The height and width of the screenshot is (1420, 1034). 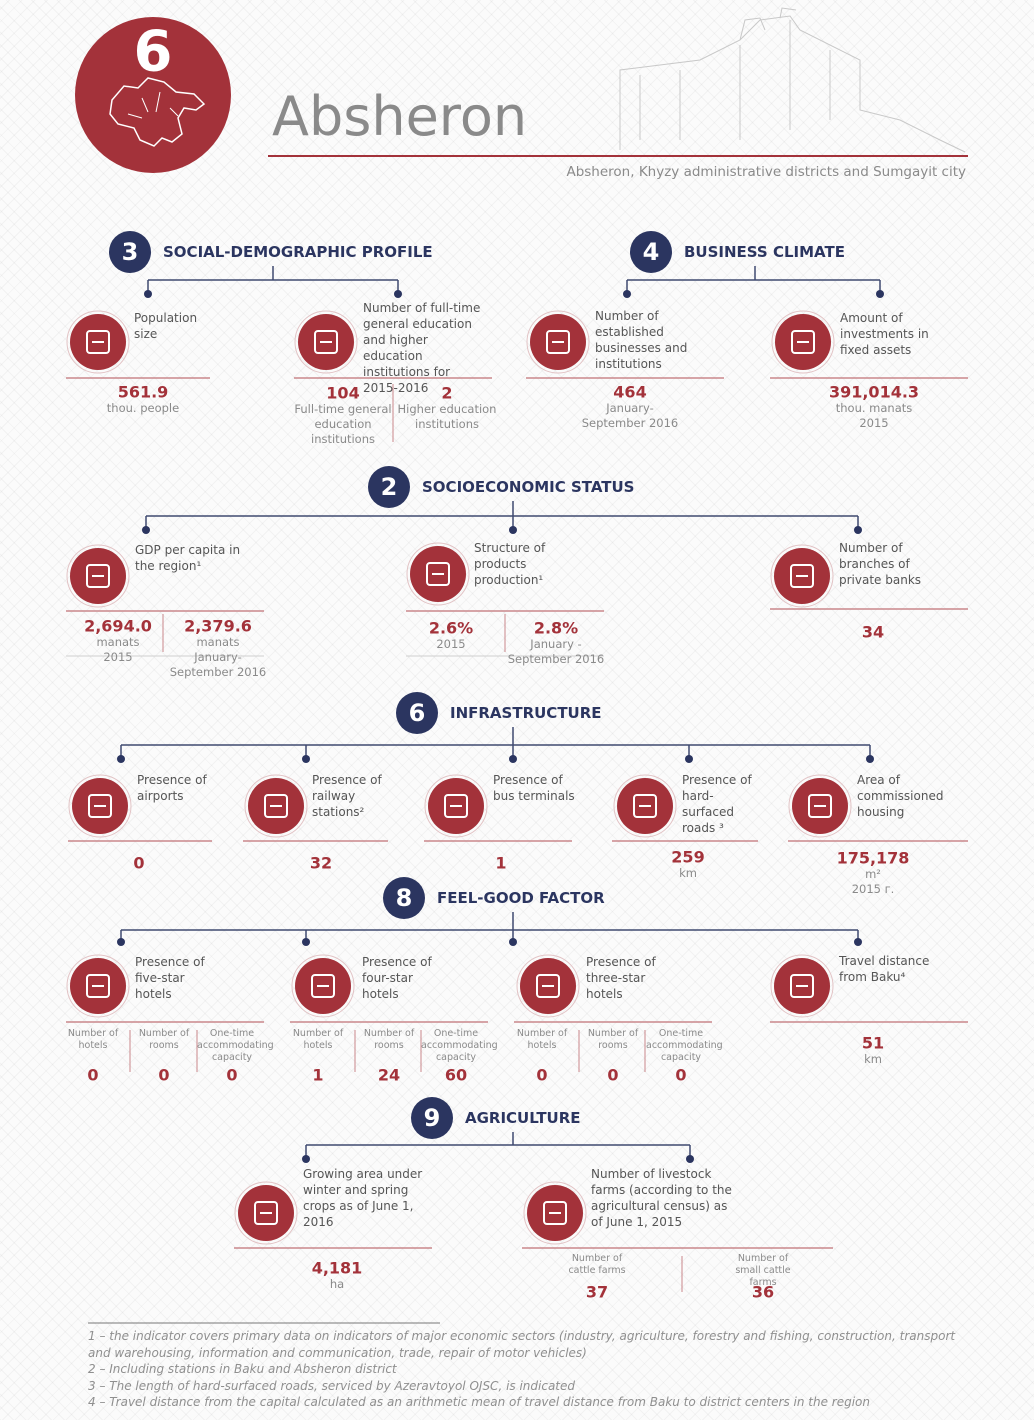 I want to click on badge-map, so click(x=157, y=112).